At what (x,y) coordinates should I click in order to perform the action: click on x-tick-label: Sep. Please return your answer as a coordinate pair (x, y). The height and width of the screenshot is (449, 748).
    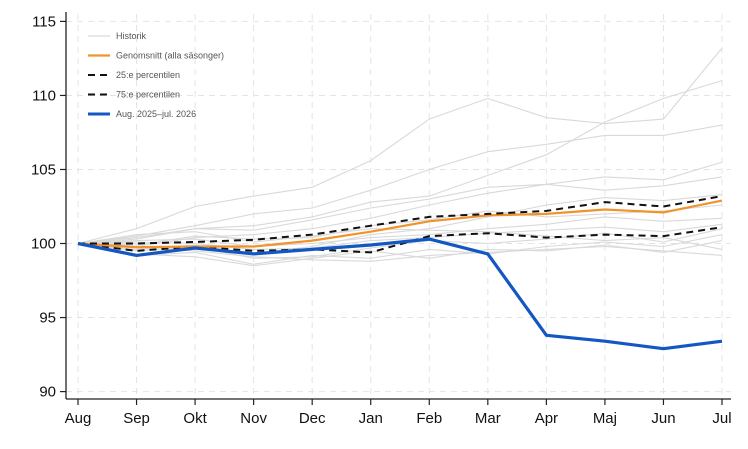
    Looking at the image, I should click on (136, 418).